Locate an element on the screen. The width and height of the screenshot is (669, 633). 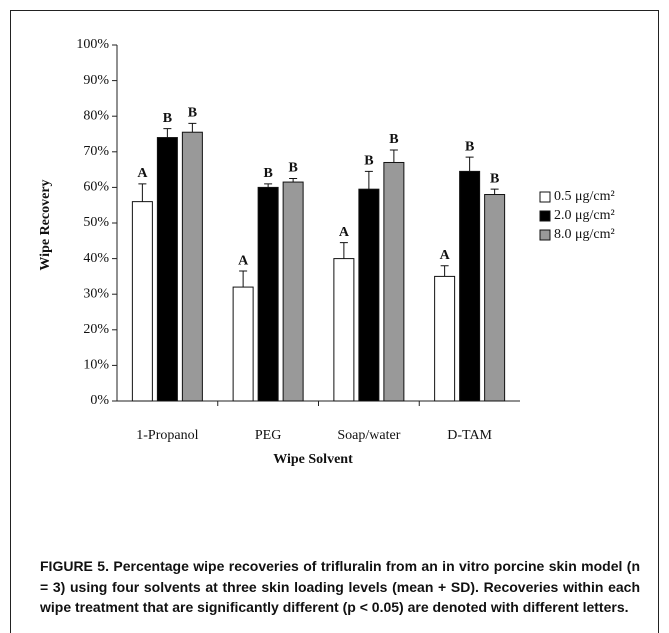
x-tick-label: Soap/water is located at coordinates (368, 435).